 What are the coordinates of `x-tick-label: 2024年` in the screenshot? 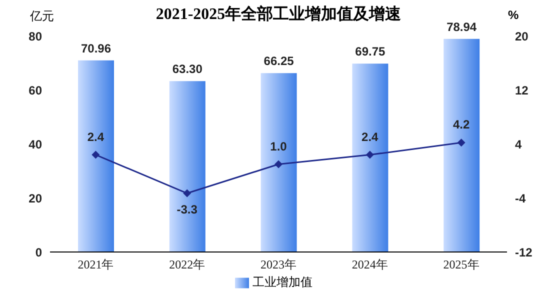 It's located at (370, 265).